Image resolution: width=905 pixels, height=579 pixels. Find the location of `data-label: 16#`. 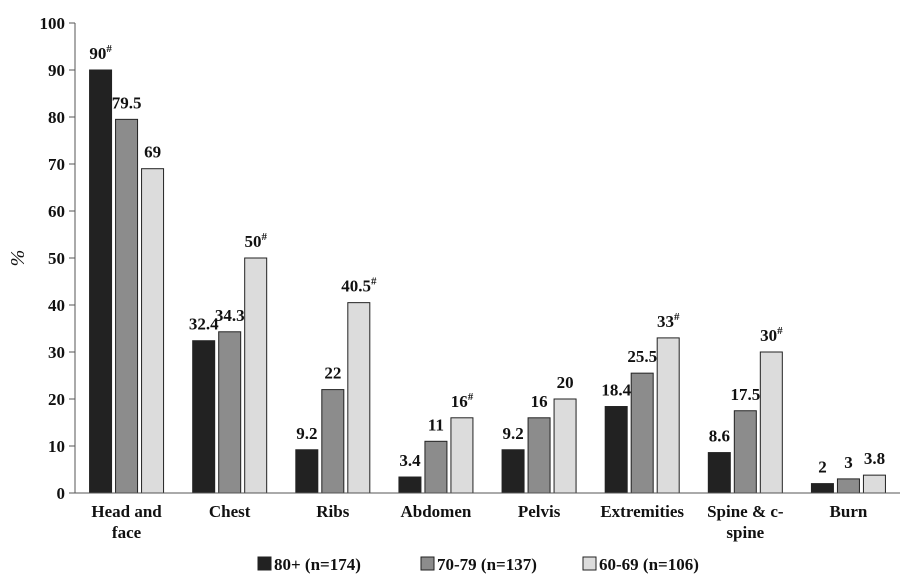

data-label: 16# is located at coordinates (462, 401).